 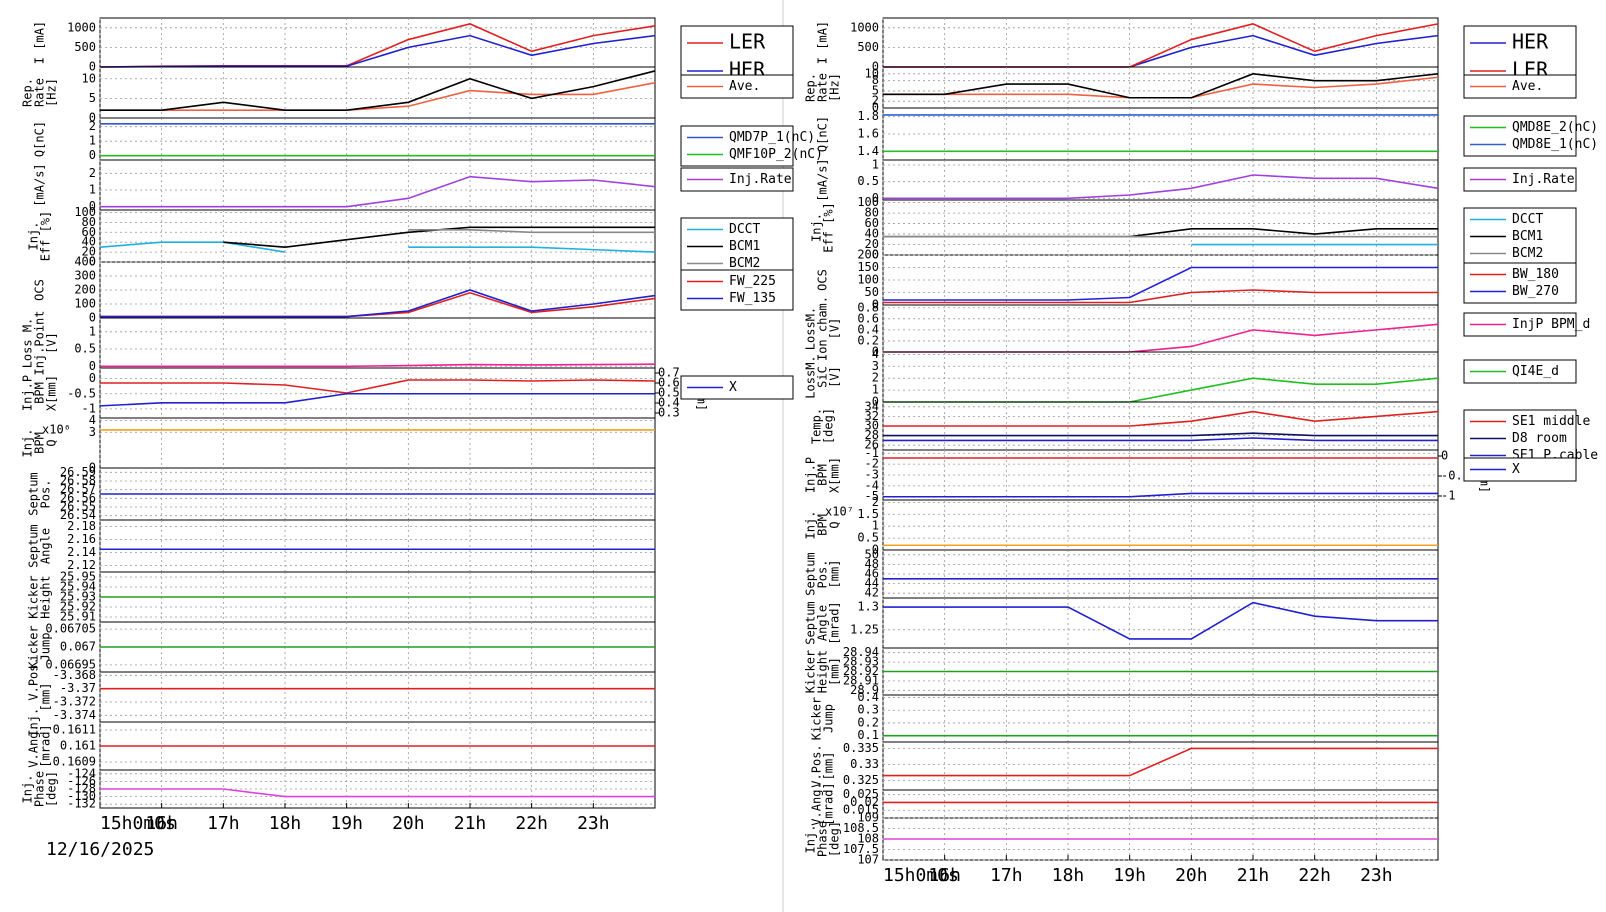 What do you see at coordinates (52, 393) in the screenshot?
I see `y-axis-label: X[mm]` at bounding box center [52, 393].